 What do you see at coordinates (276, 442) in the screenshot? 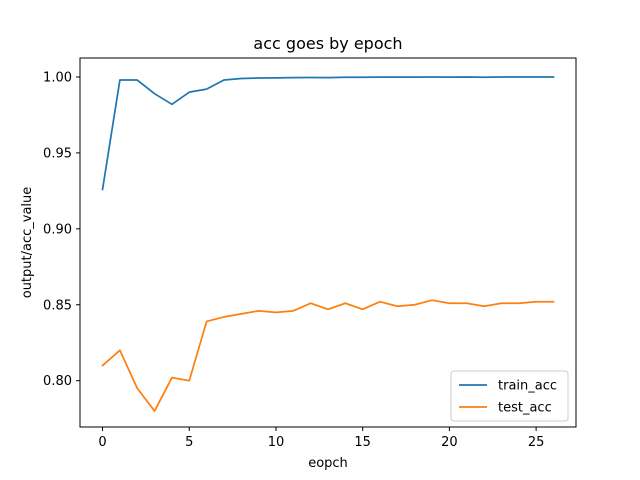
I see `x-tick-label: 10` at bounding box center [276, 442].